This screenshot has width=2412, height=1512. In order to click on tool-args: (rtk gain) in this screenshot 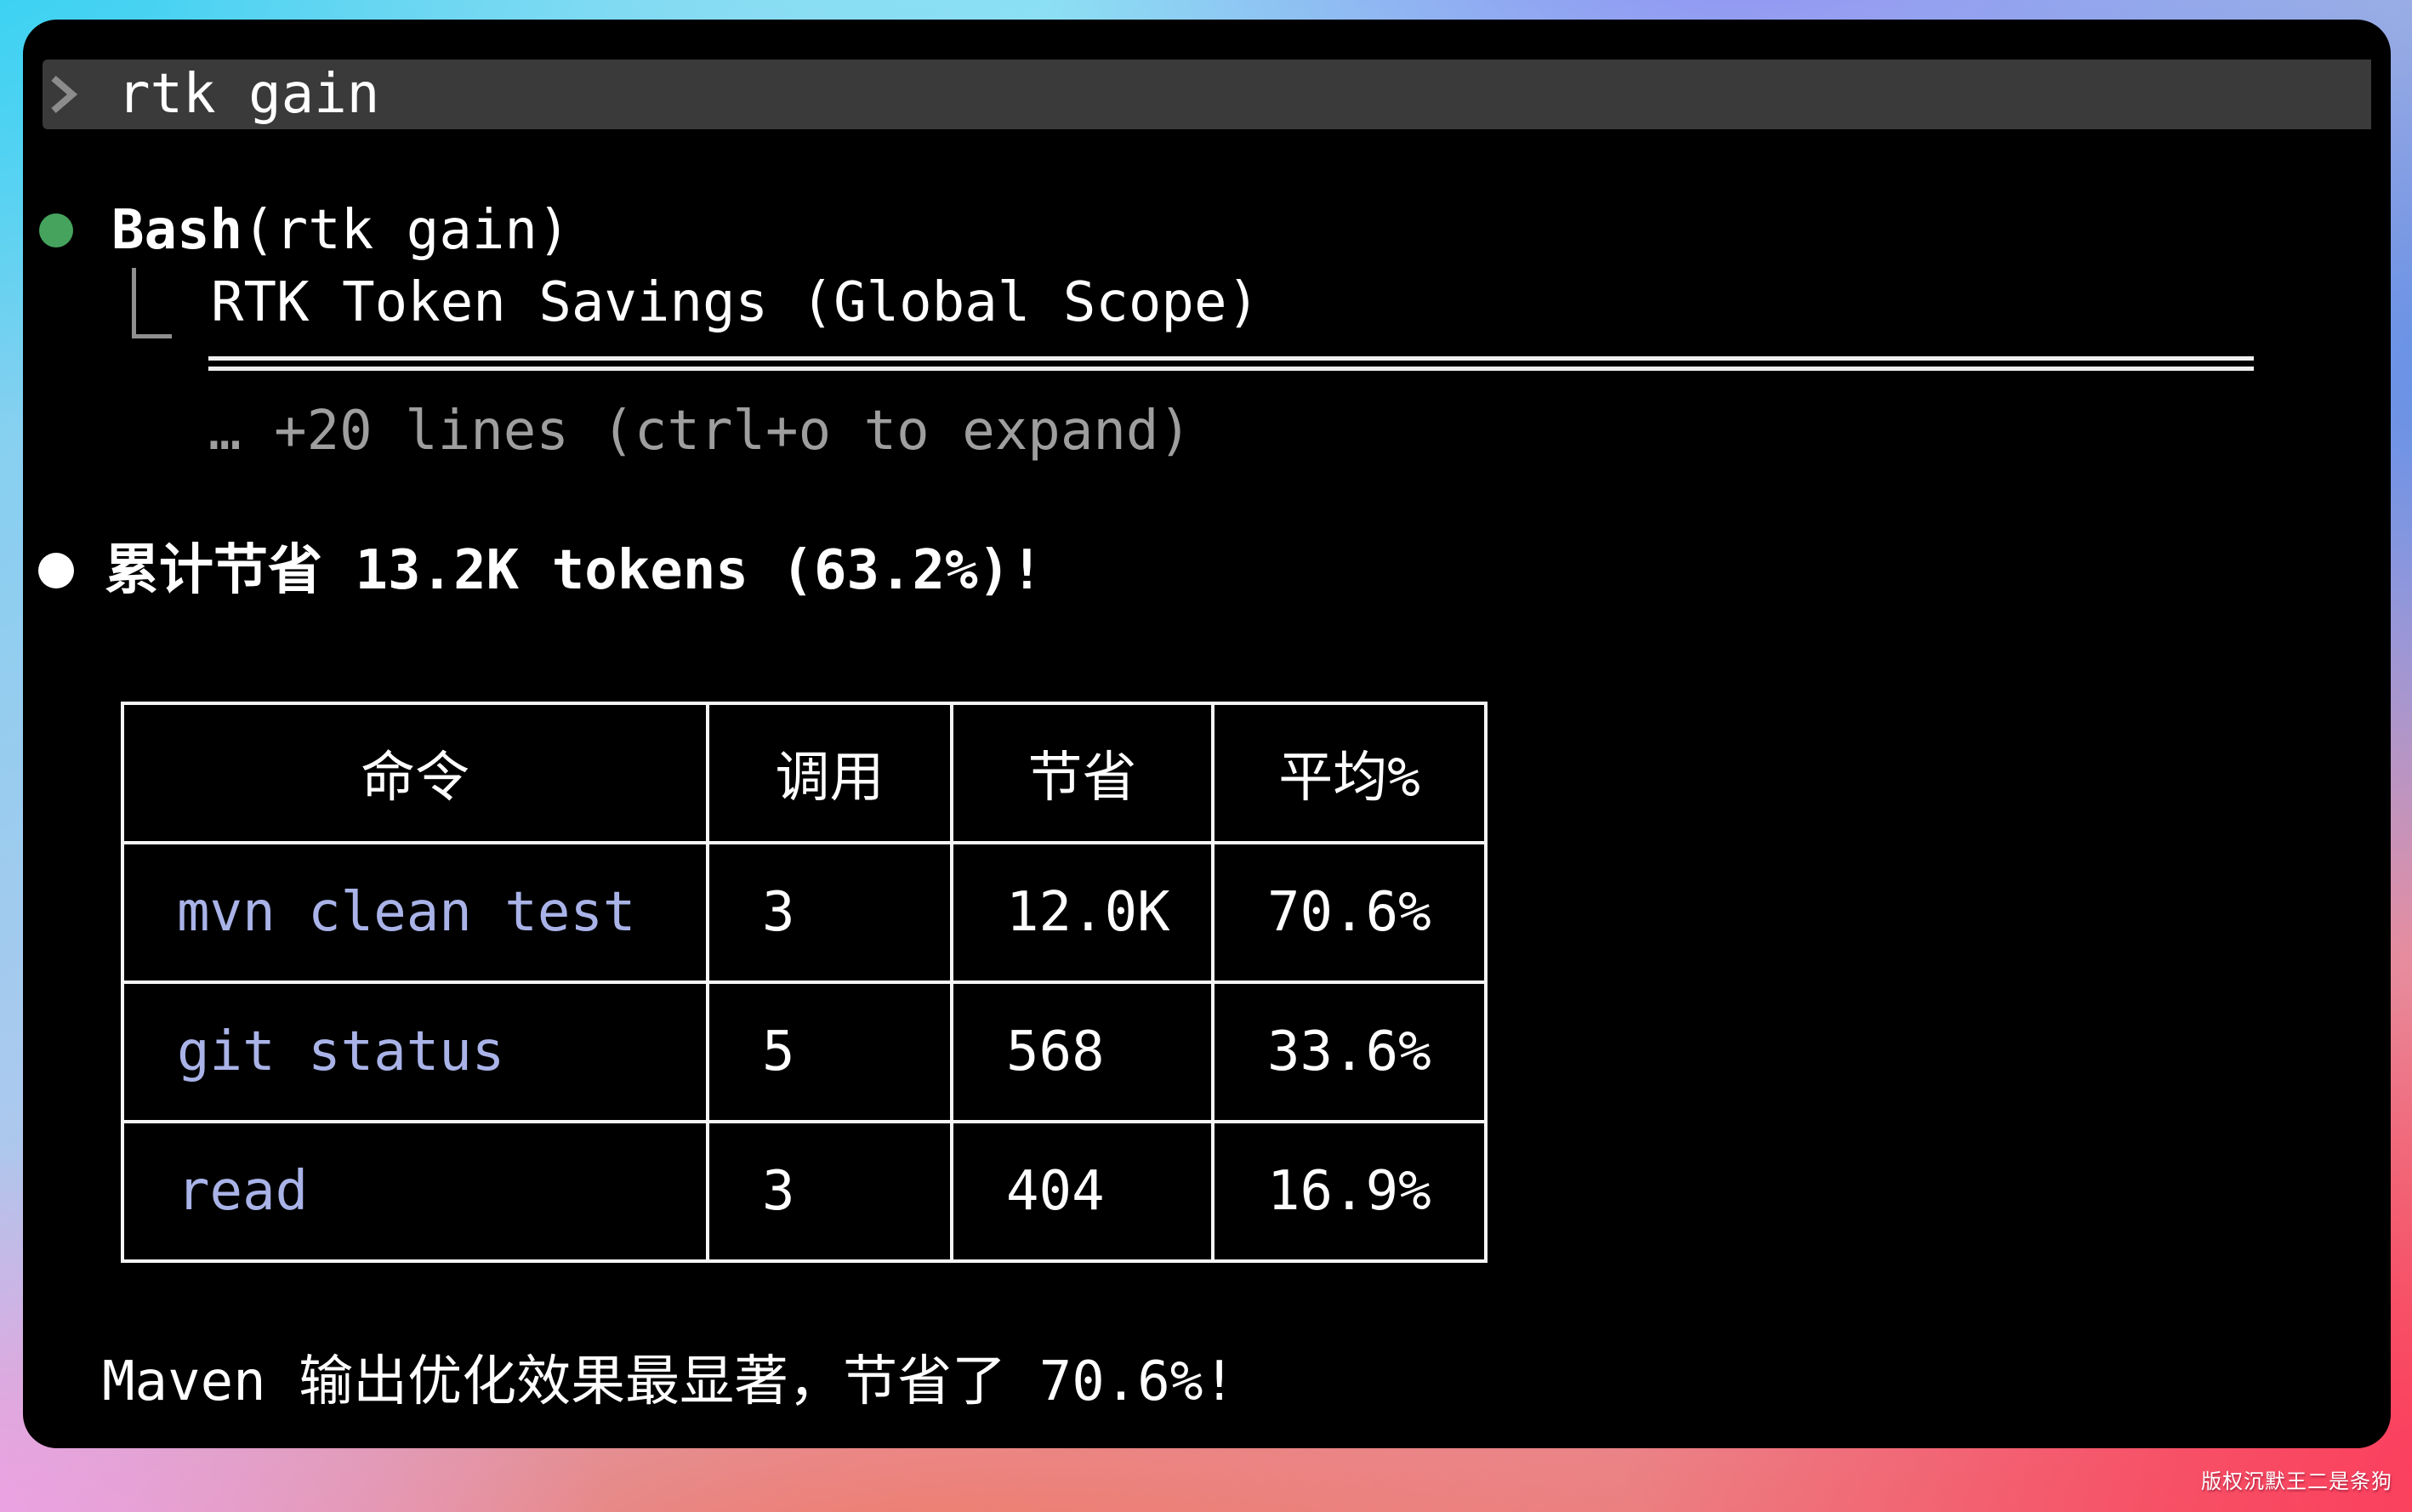, I will do `click(406, 230)`.